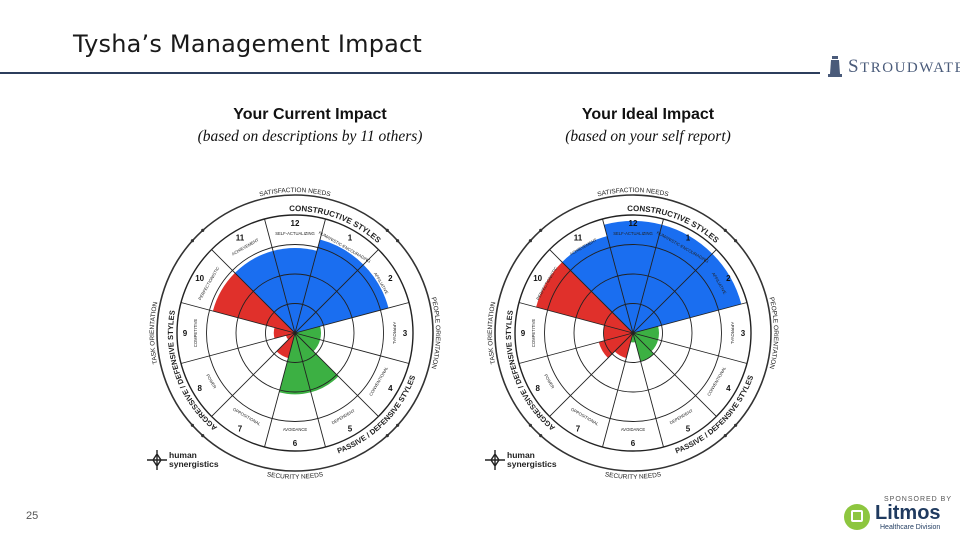 This screenshot has height=540, width=960. I want to click on segment-number-3: 3, so click(743, 333).